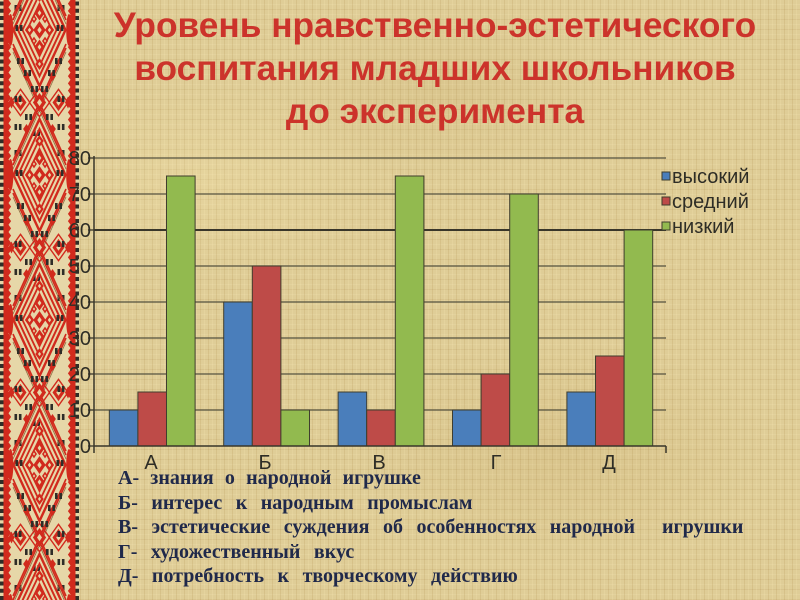 The width and height of the screenshot is (800, 600). Describe the element at coordinates (85, 447) in the screenshot. I see `svg-text: 0` at that location.